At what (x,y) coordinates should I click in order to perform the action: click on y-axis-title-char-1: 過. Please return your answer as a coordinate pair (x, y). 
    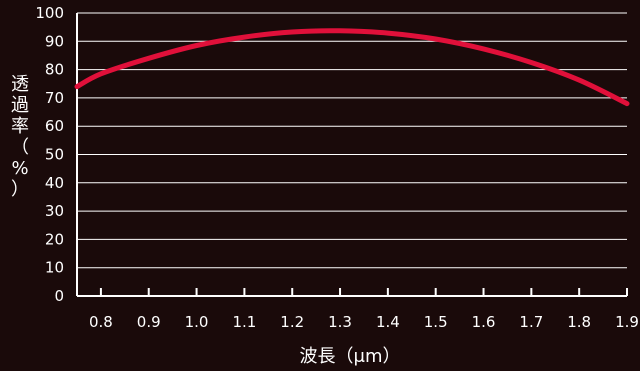
    Looking at the image, I should click on (20, 105).